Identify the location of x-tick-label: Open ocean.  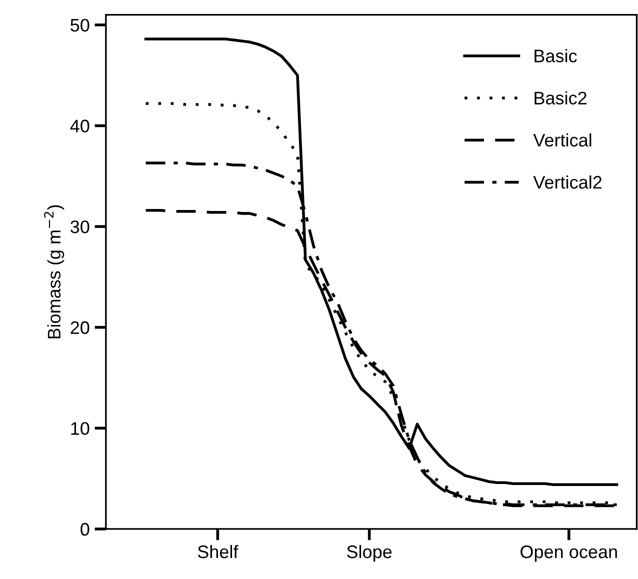
(568, 553).